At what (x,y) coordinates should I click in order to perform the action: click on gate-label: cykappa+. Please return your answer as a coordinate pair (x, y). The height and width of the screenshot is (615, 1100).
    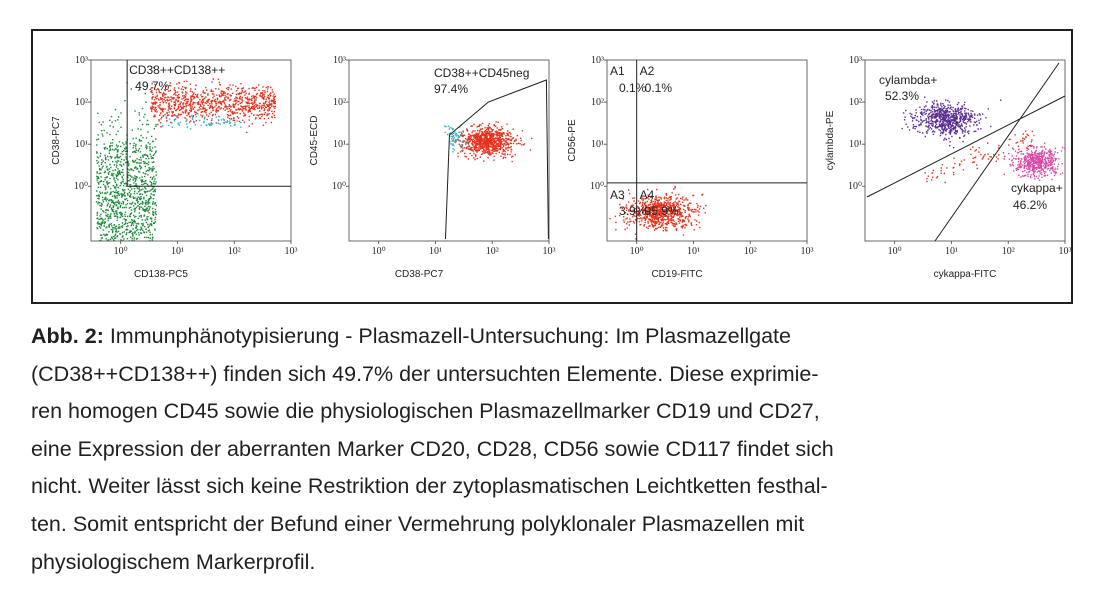
    Looking at the image, I should click on (1037, 188).